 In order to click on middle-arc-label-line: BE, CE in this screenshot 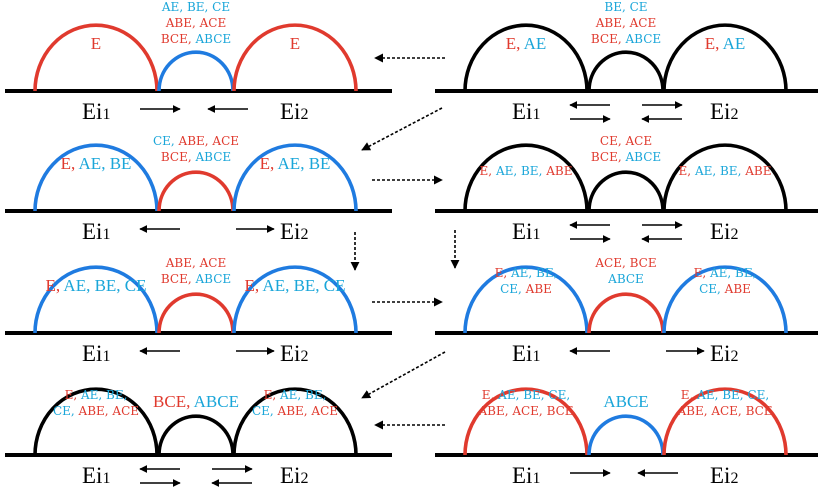, I will do `click(625, 7)`.